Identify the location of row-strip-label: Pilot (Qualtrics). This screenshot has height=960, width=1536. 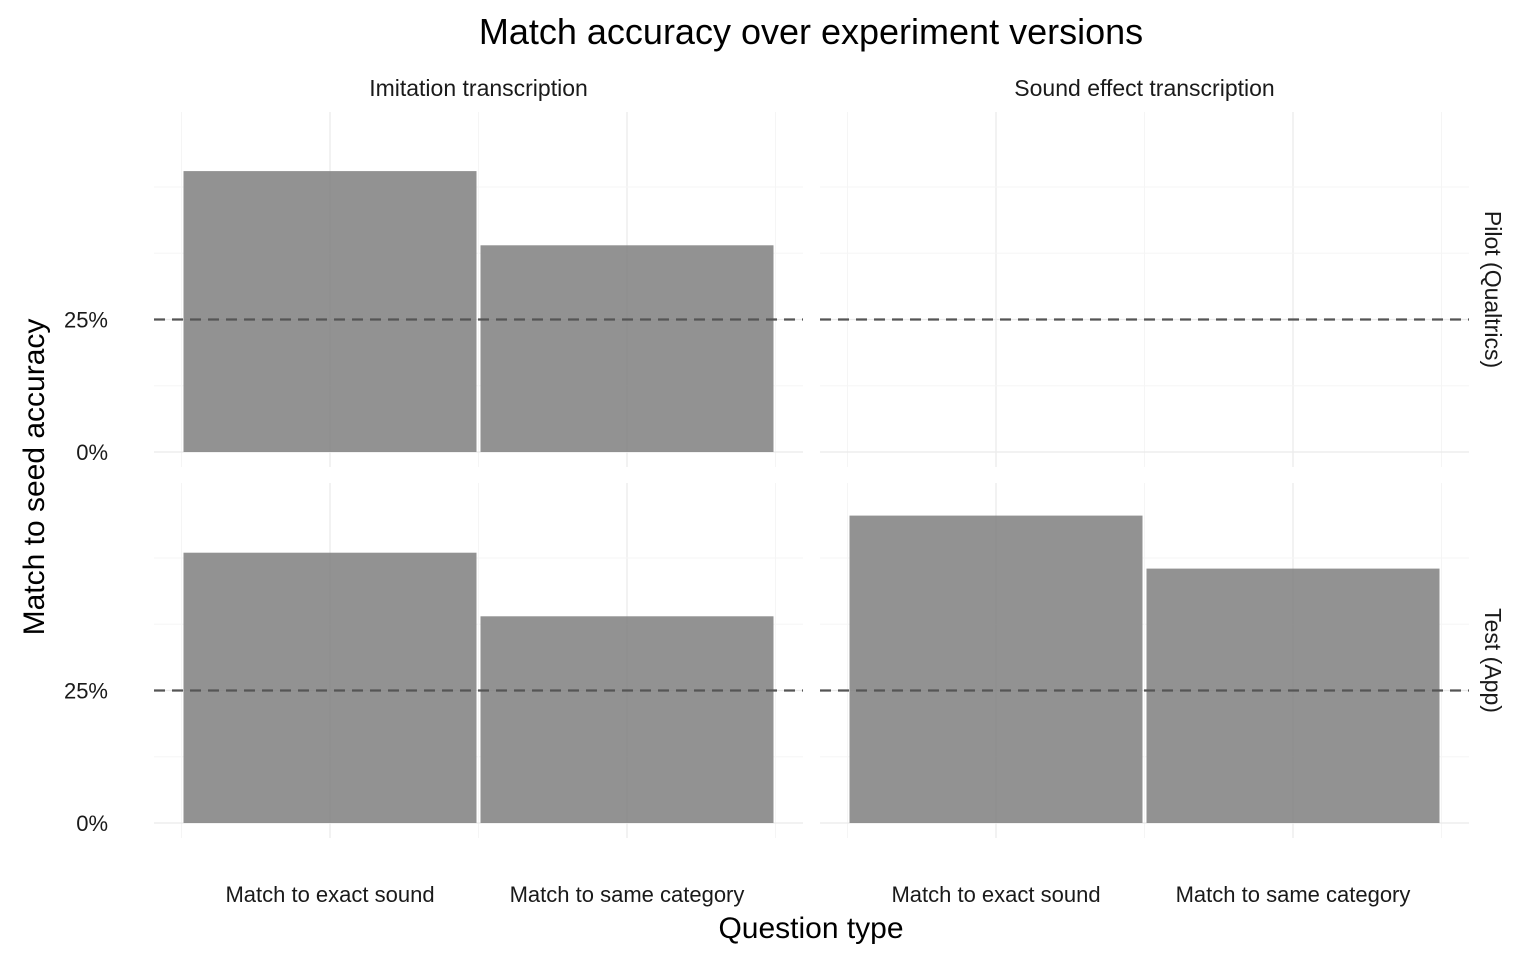
(1493, 289).